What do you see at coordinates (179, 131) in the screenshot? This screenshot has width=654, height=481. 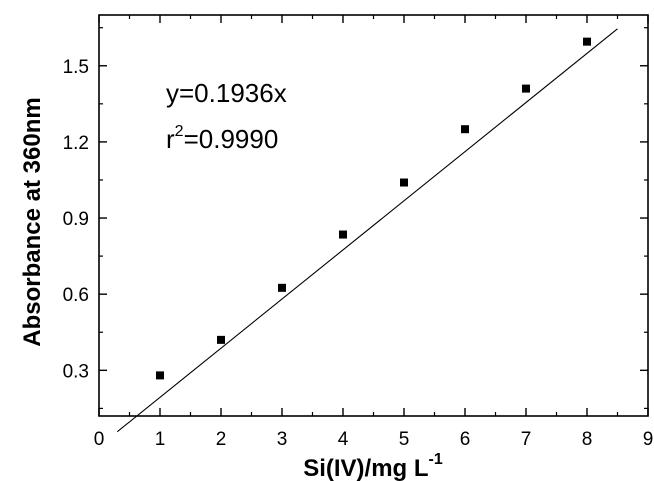 I see `r-squared-superscript: 2` at bounding box center [179, 131].